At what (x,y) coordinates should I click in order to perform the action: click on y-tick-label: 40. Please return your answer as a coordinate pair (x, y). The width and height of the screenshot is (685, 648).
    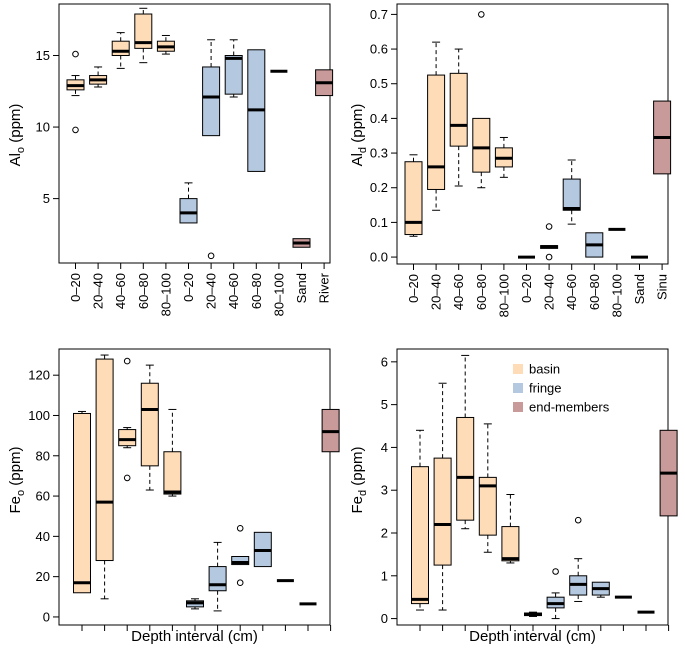
    Looking at the image, I should click on (43, 536).